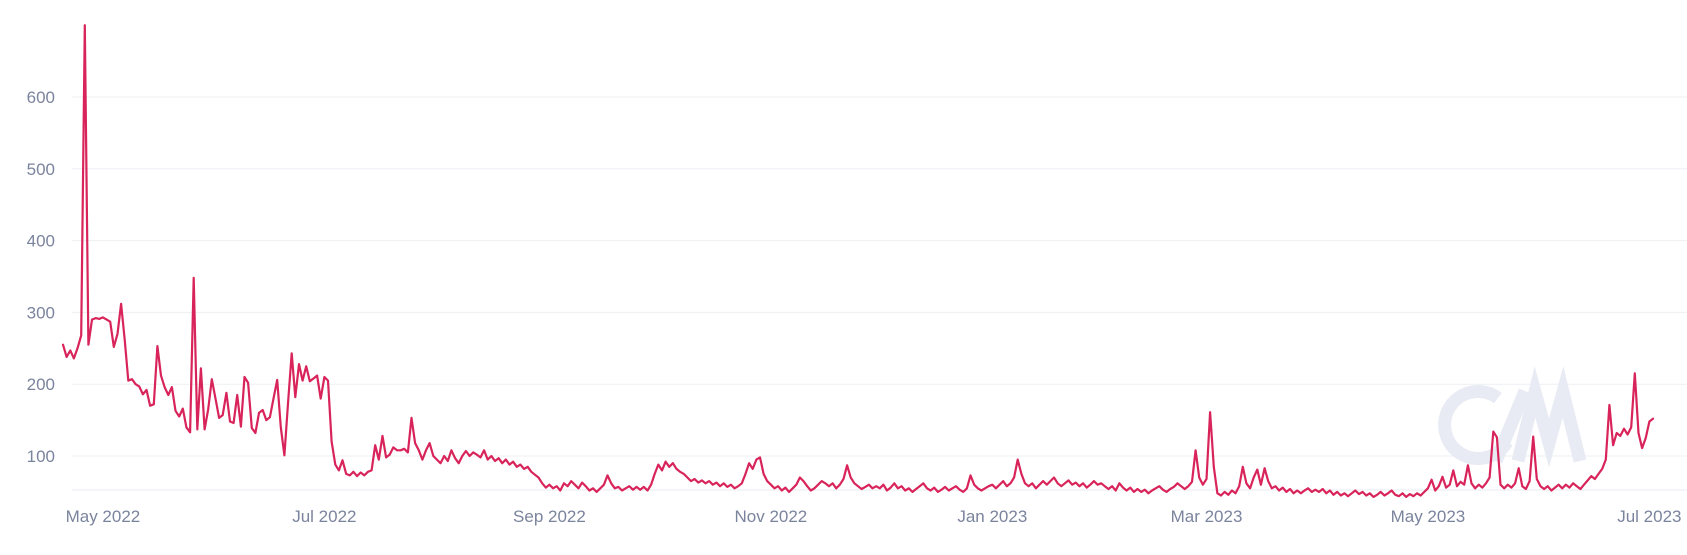 The image size is (1687, 555). I want to click on x-axis-tick-label: Mar 2023, so click(1207, 516).